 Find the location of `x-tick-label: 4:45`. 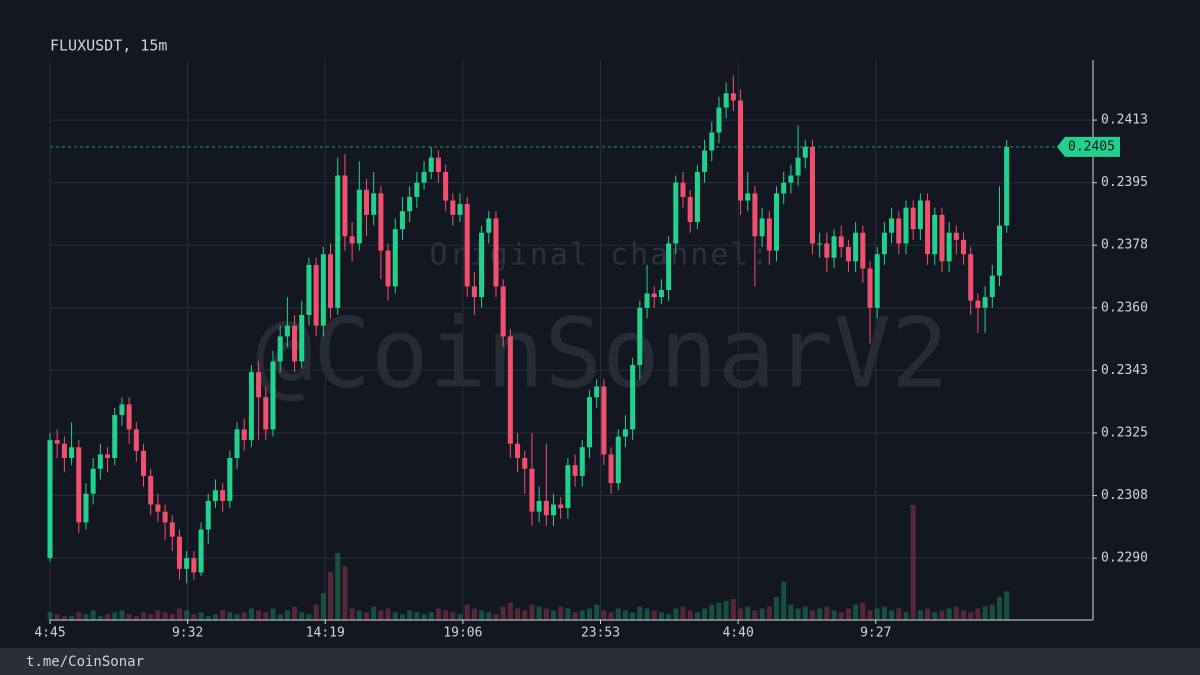

x-tick-label: 4:45 is located at coordinates (49, 633).